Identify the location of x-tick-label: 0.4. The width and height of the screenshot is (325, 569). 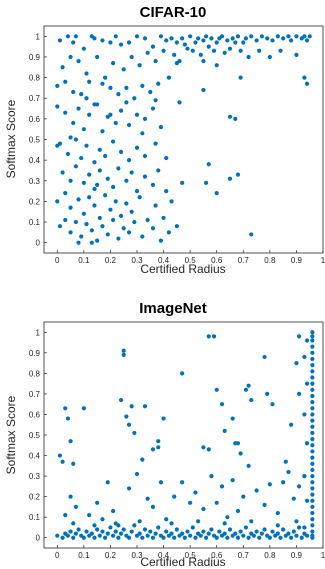
(164, 555).